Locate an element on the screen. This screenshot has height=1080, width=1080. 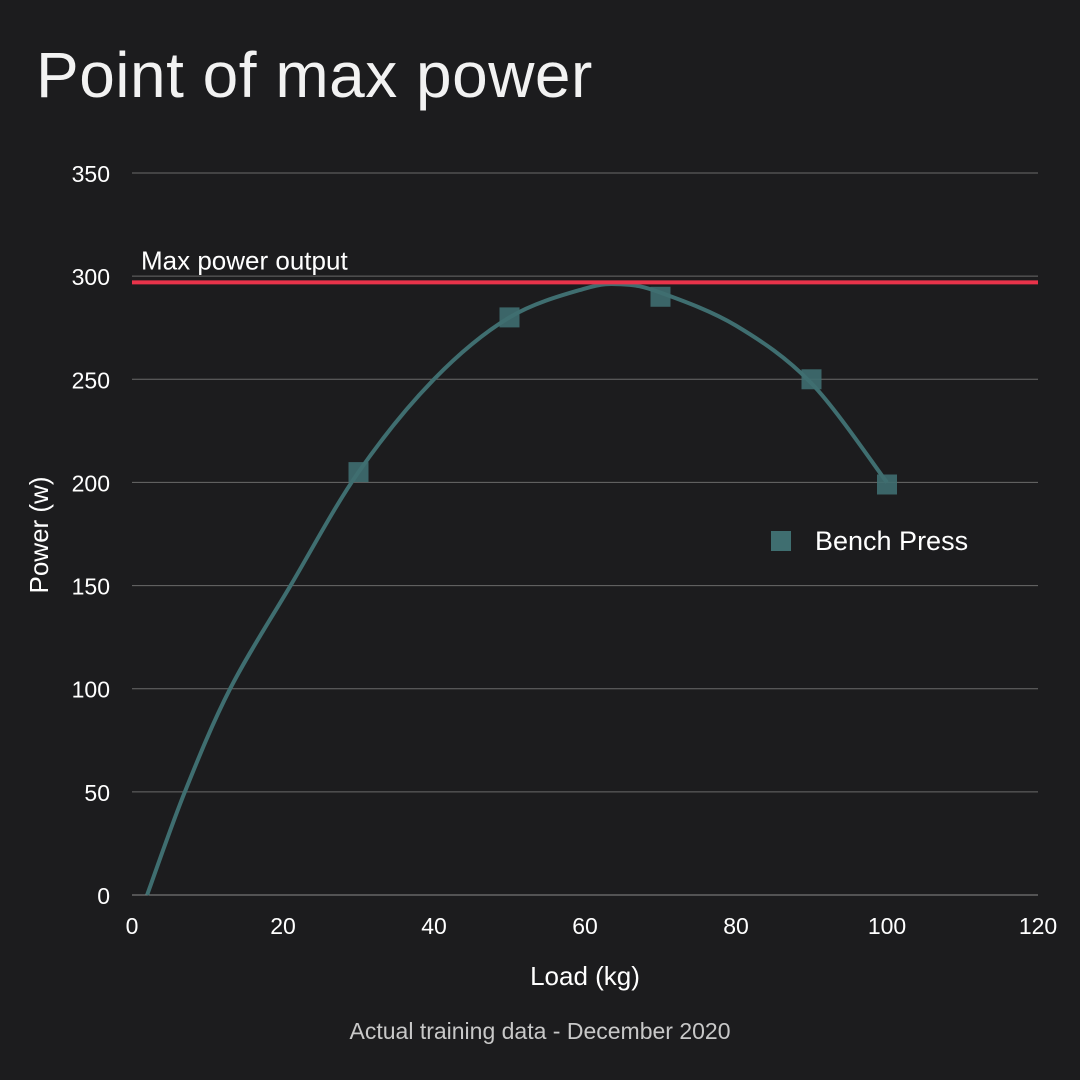
x-tick-label: 80 is located at coordinates (736, 926).